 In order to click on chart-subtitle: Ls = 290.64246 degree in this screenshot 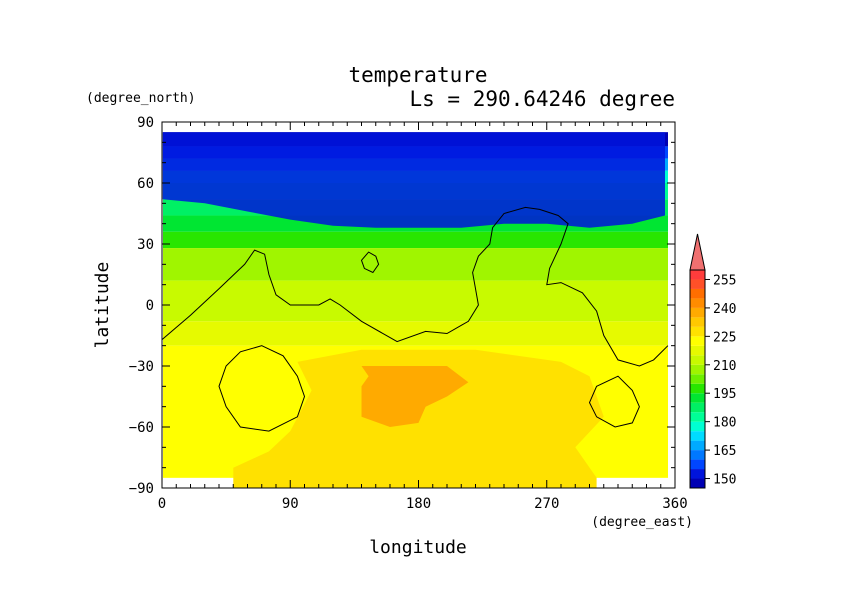, I will do `click(542, 99)`.